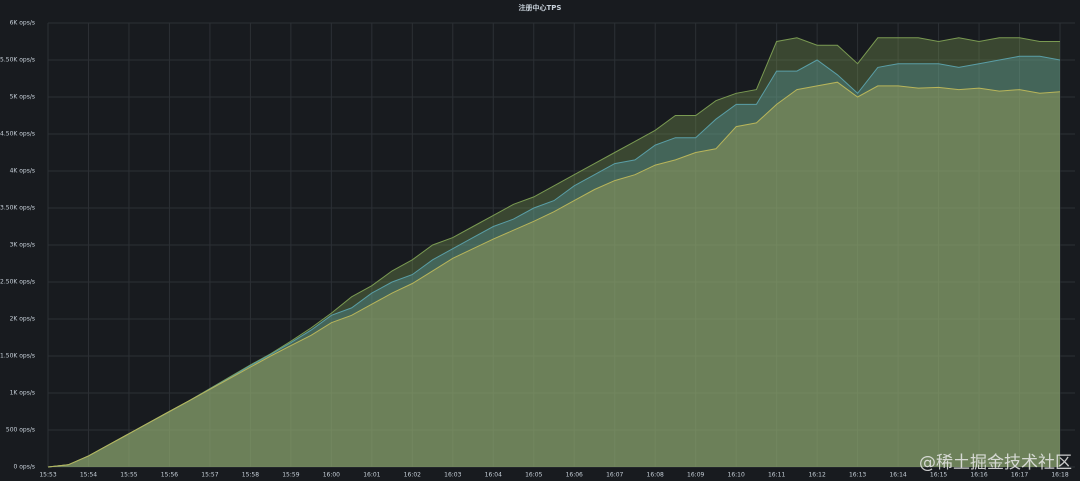 This screenshot has width=1080, height=481. What do you see at coordinates (655, 475) in the screenshot?
I see `x-tick-label: 16:08` at bounding box center [655, 475].